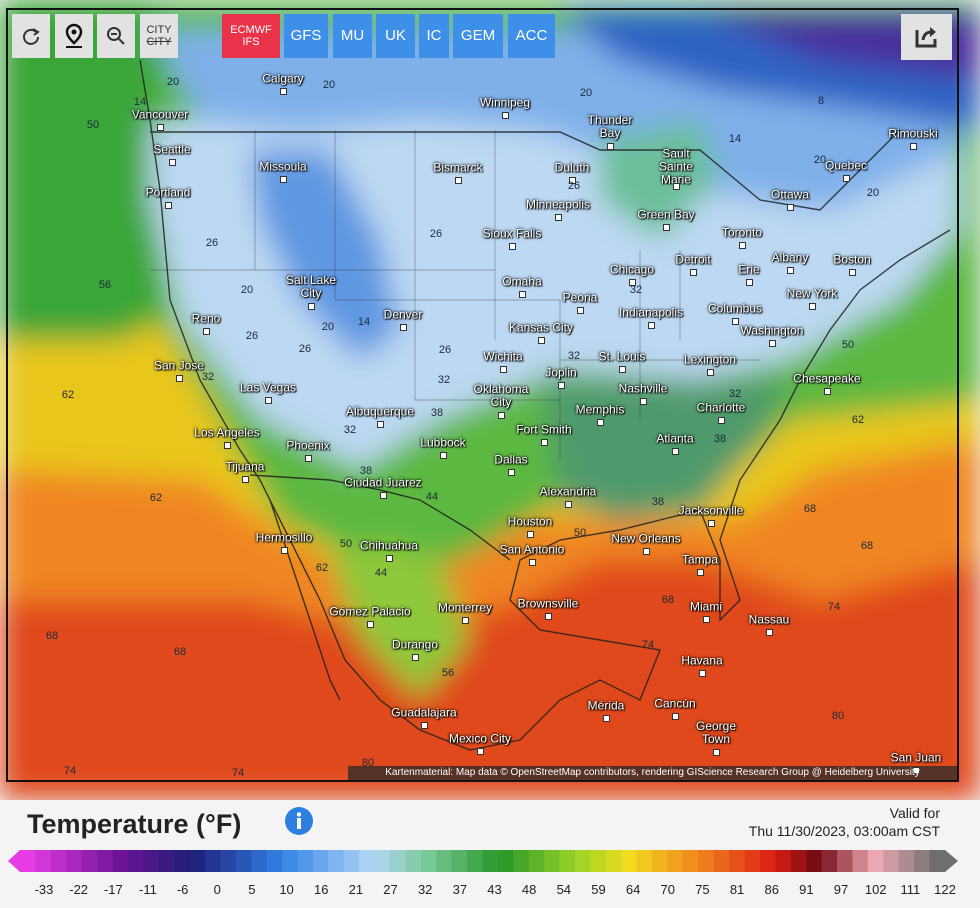 Image resolution: width=980 pixels, height=908 pixels. Describe the element at coordinates (610, 126) in the screenshot. I see `city-label: Thunder Bay` at that location.